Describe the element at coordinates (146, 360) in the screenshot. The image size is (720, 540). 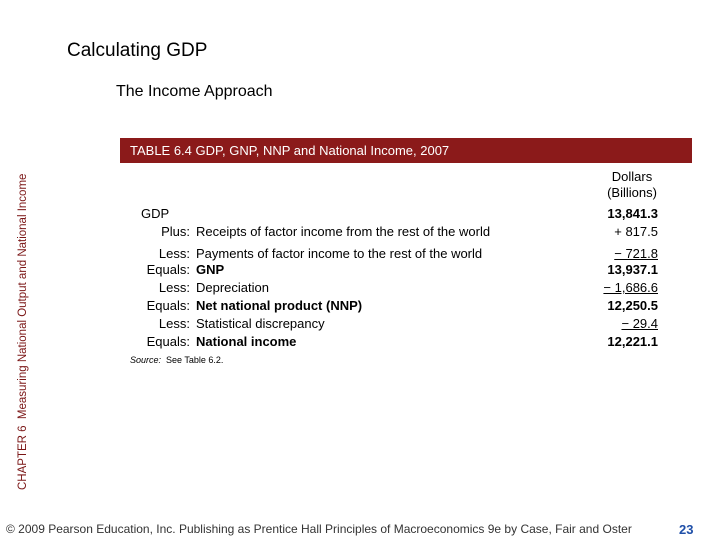
I see `source-label: Source:` at that location.